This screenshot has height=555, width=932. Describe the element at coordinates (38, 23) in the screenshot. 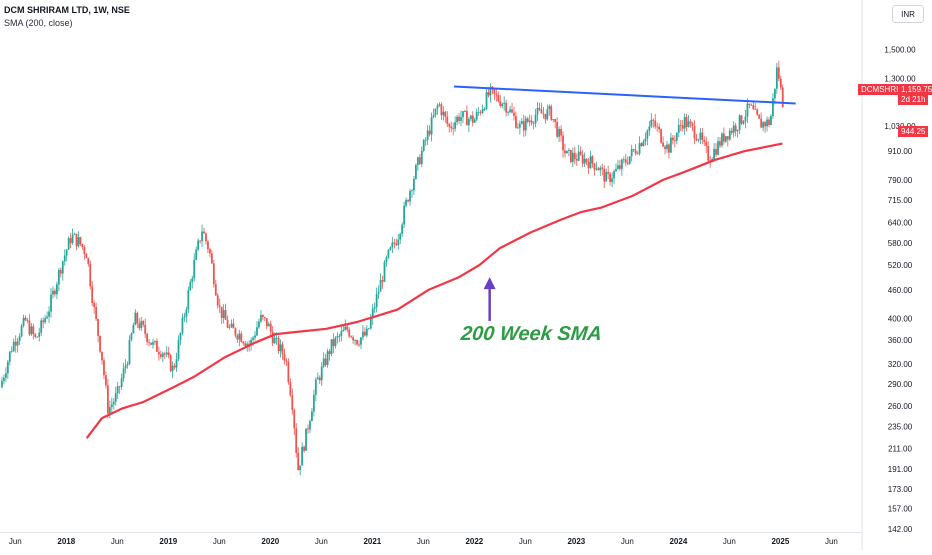

I see `sma-indicator-label: SMA (200, close)` at that location.